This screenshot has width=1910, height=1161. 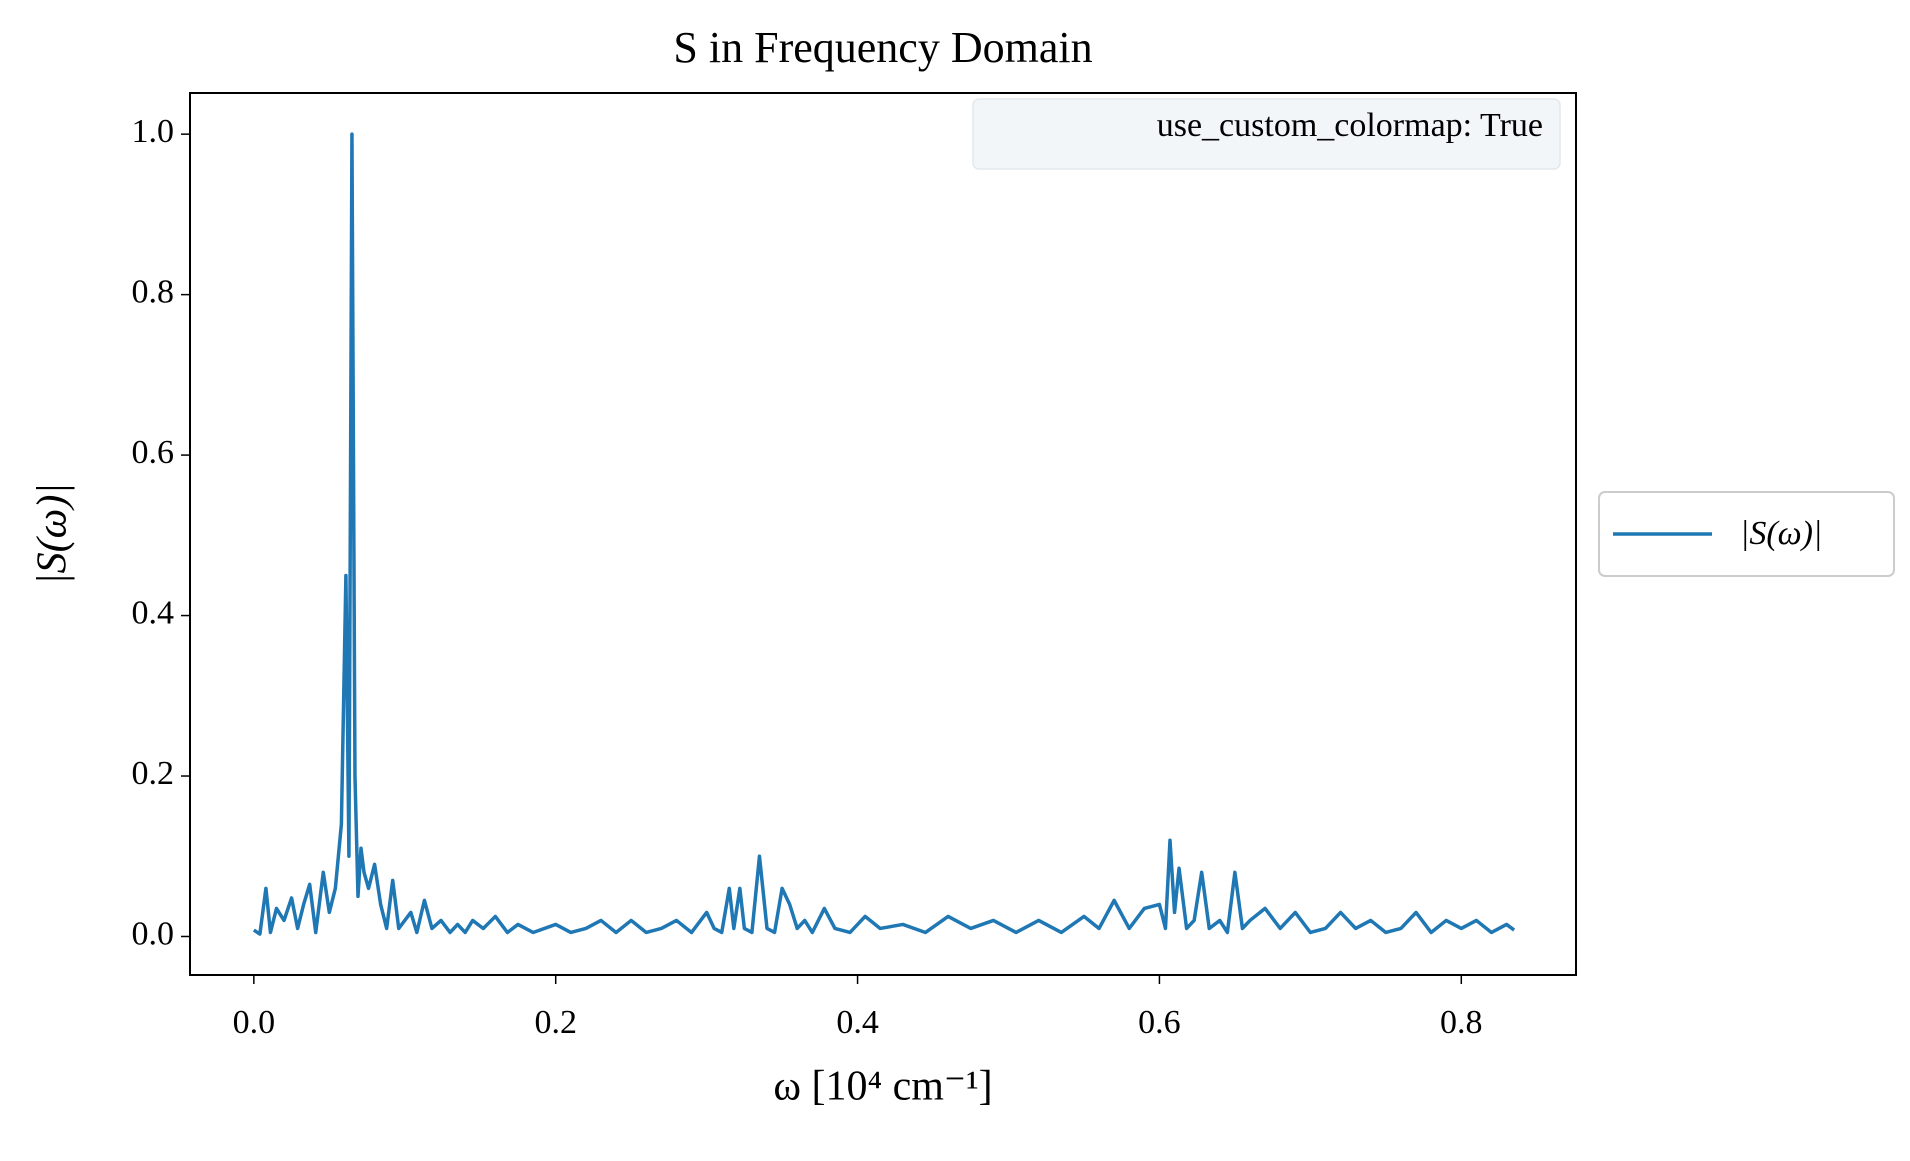 I want to click on legend-label: |S(ω)|, so click(x=1781, y=533).